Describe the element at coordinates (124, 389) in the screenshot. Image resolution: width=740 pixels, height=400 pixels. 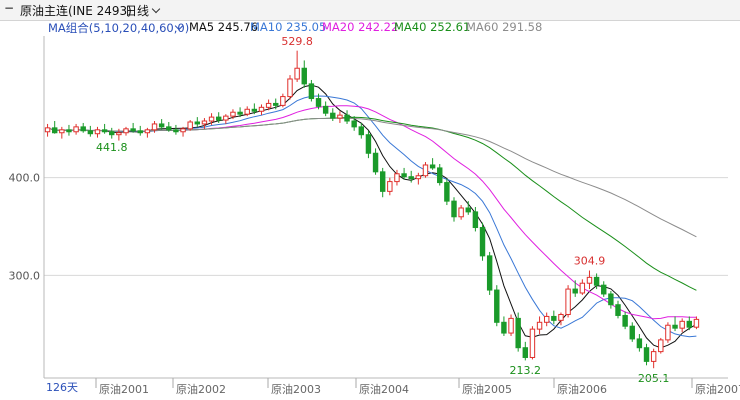
I see `x-tick-label: 原油2001` at that location.